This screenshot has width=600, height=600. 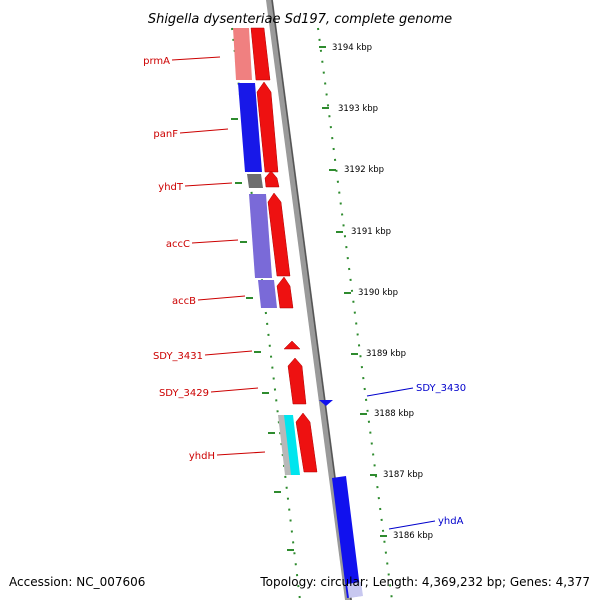 What do you see at coordinates (441, 388) in the screenshot?
I see `gene-label-sdy3430: SDY_3430` at bounding box center [441, 388].